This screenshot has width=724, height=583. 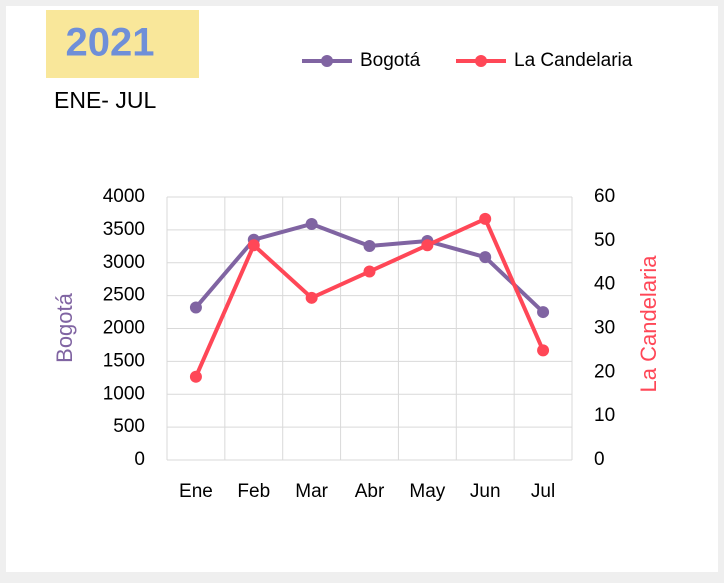 I want to click on y2-tick-label: 10, so click(x=604, y=415).